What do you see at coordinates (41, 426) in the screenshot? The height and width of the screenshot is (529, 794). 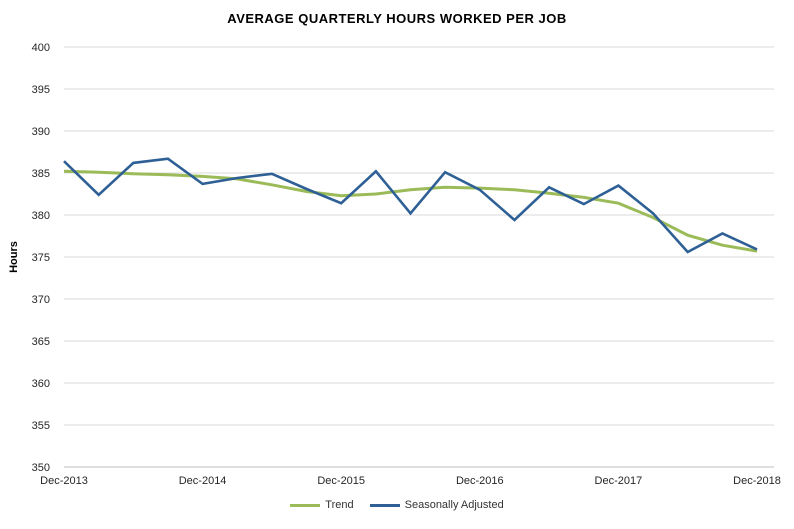 I see `y-tick-label: 355` at bounding box center [41, 426].